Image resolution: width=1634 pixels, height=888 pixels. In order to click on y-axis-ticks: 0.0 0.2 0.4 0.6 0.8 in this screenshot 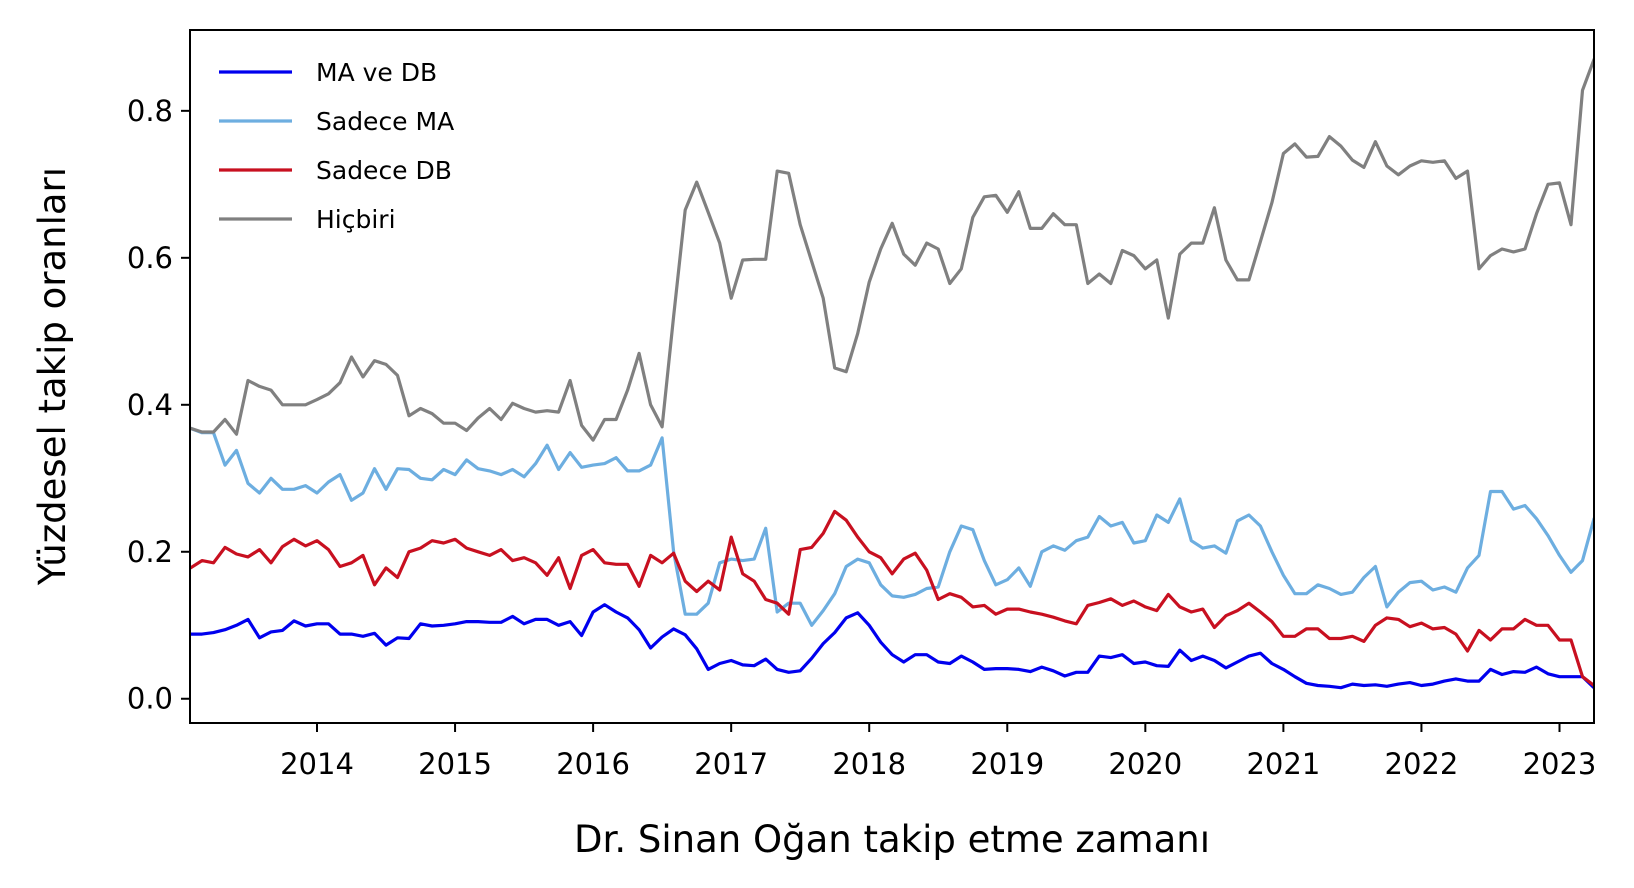, I will do `click(158, 405)`.